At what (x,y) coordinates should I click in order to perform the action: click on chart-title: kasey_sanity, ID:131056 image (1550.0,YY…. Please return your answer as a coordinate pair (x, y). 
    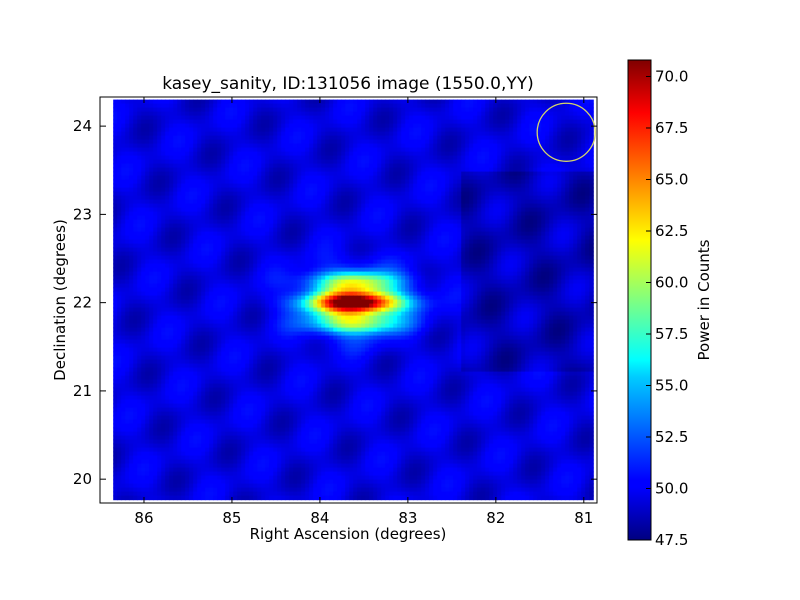
    Looking at the image, I should click on (348, 84).